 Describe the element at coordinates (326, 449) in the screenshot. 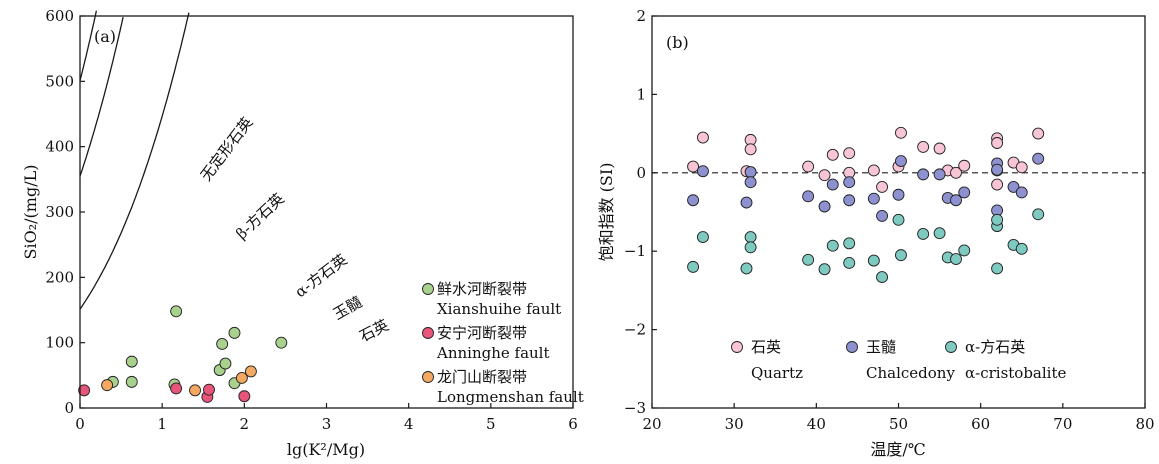

I see `panel-a-xlabel: lg(K²/Mg)` at that location.